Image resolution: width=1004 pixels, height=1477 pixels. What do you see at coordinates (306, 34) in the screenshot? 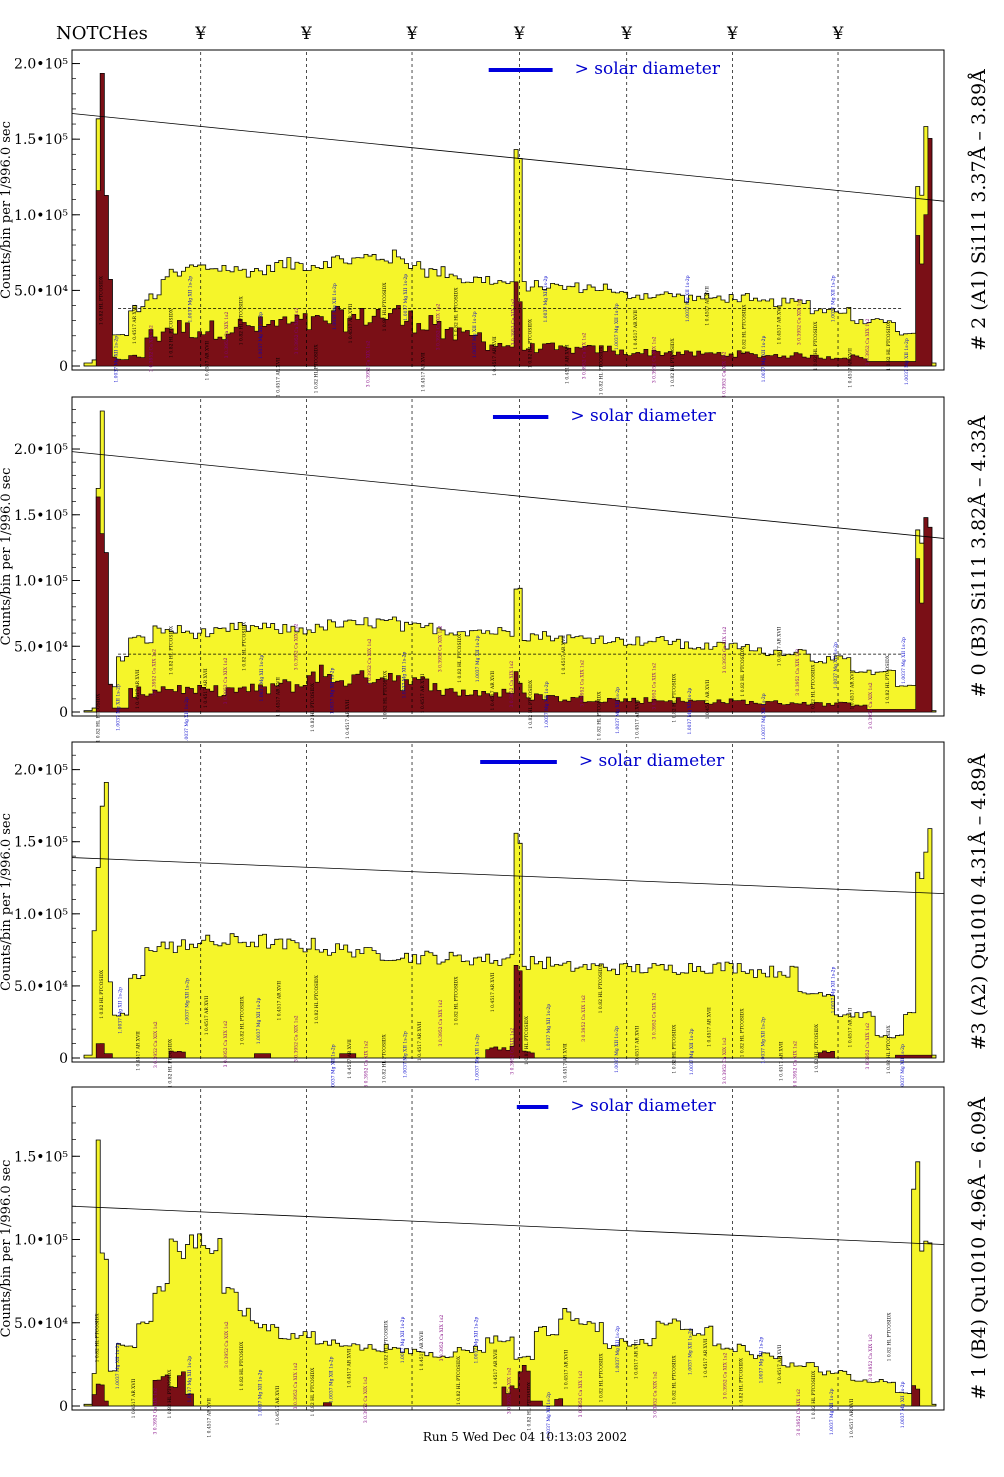
I see `notch-marker: ¥` at bounding box center [306, 34].